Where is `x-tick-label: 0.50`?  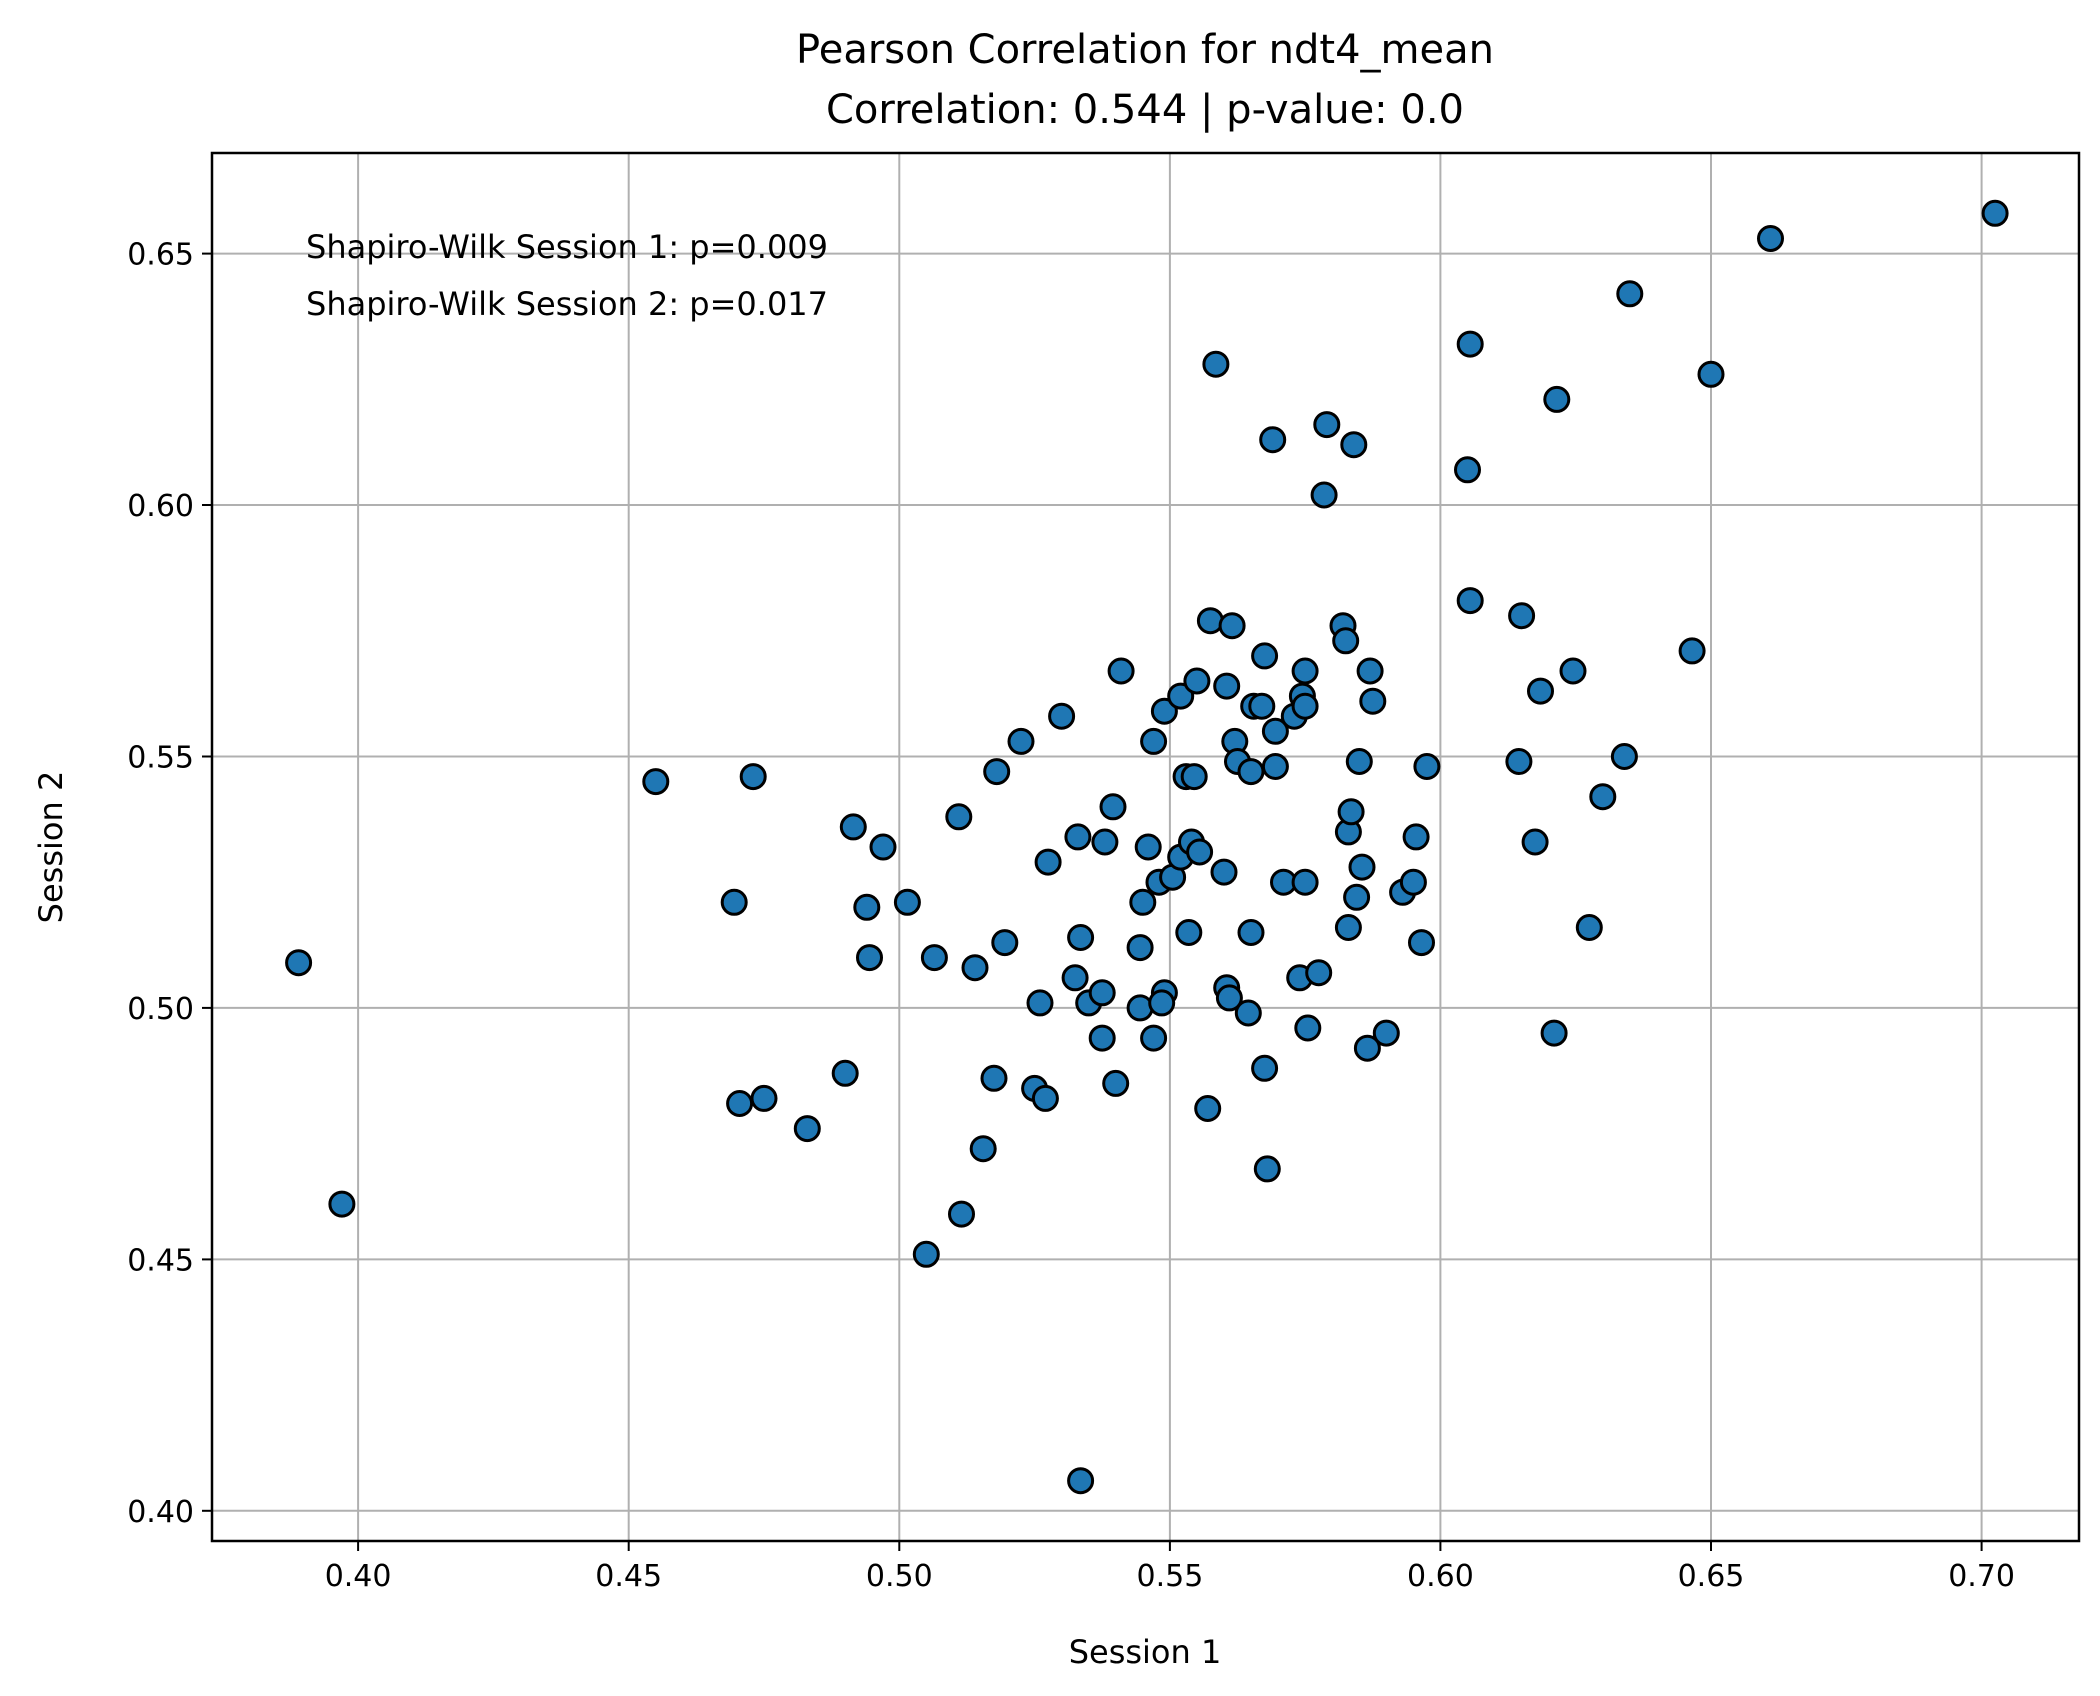
x-tick-label: 0.50 is located at coordinates (899, 1576).